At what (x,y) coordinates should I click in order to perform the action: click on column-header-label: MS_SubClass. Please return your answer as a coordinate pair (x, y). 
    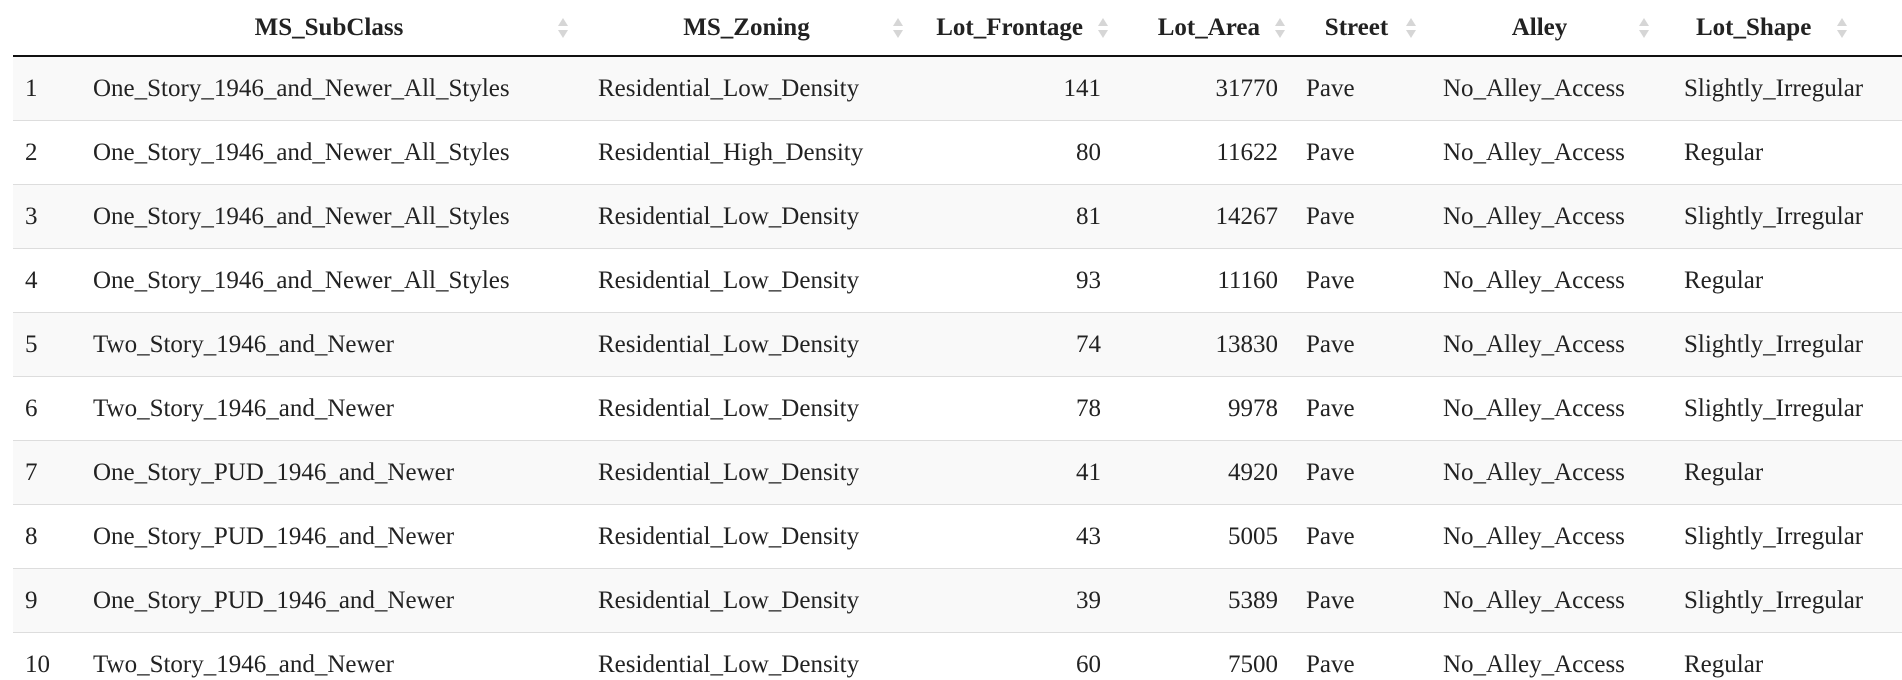
    Looking at the image, I should click on (329, 27).